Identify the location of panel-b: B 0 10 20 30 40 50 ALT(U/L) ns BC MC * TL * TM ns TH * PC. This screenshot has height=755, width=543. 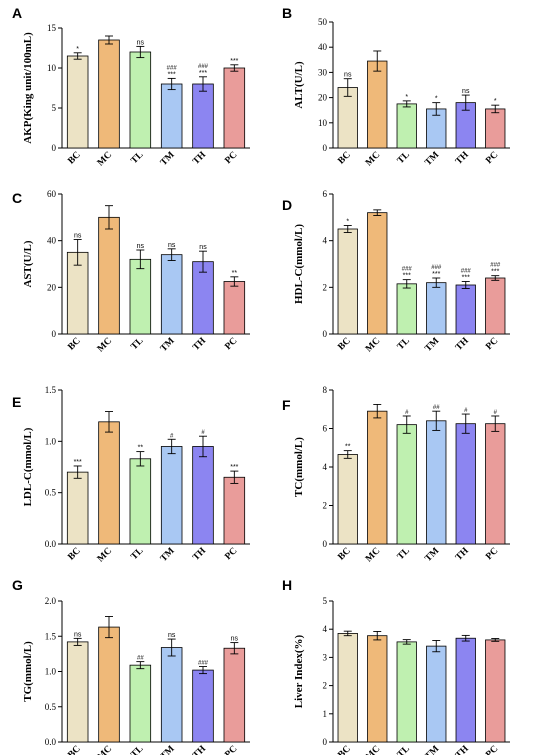
(396, 86).